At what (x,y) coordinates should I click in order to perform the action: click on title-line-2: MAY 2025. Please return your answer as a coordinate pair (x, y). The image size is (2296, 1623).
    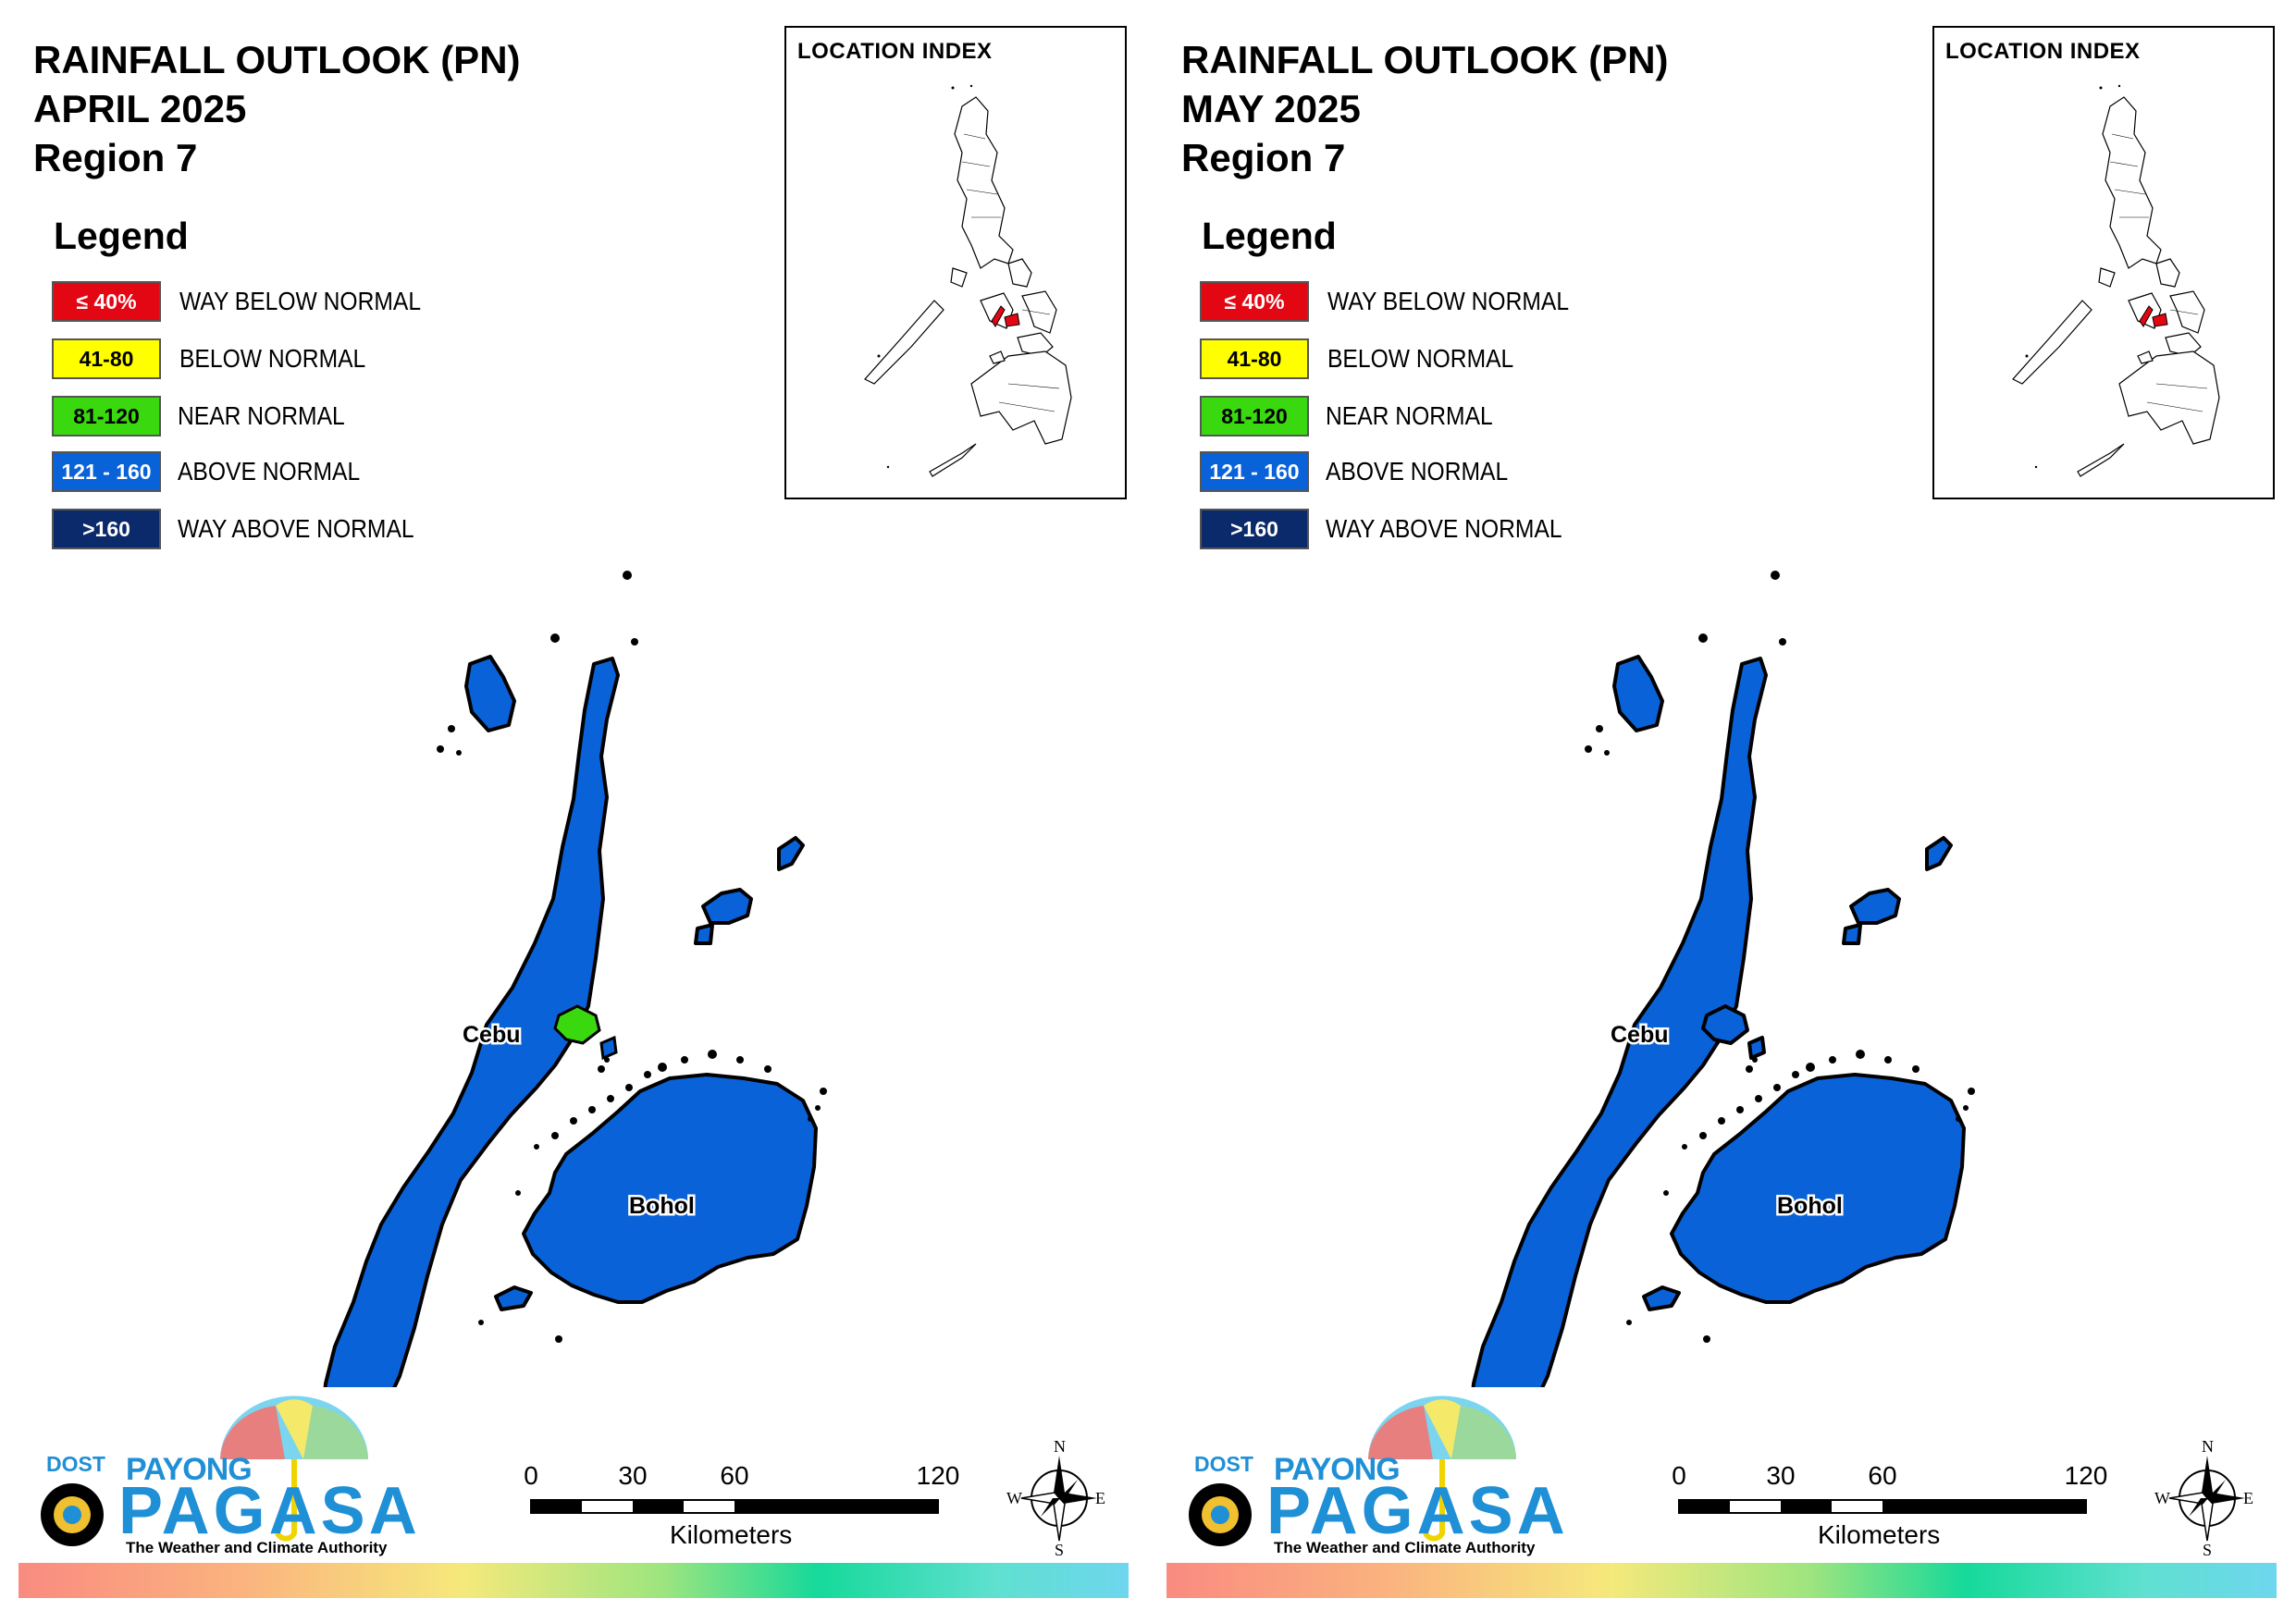
    Looking at the image, I should click on (1271, 108).